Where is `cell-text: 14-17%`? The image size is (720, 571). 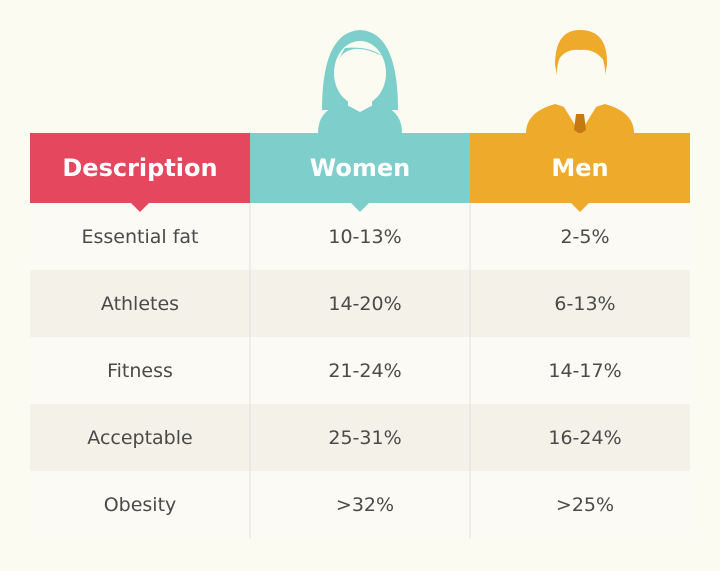 cell-text: 14-17% is located at coordinates (584, 371).